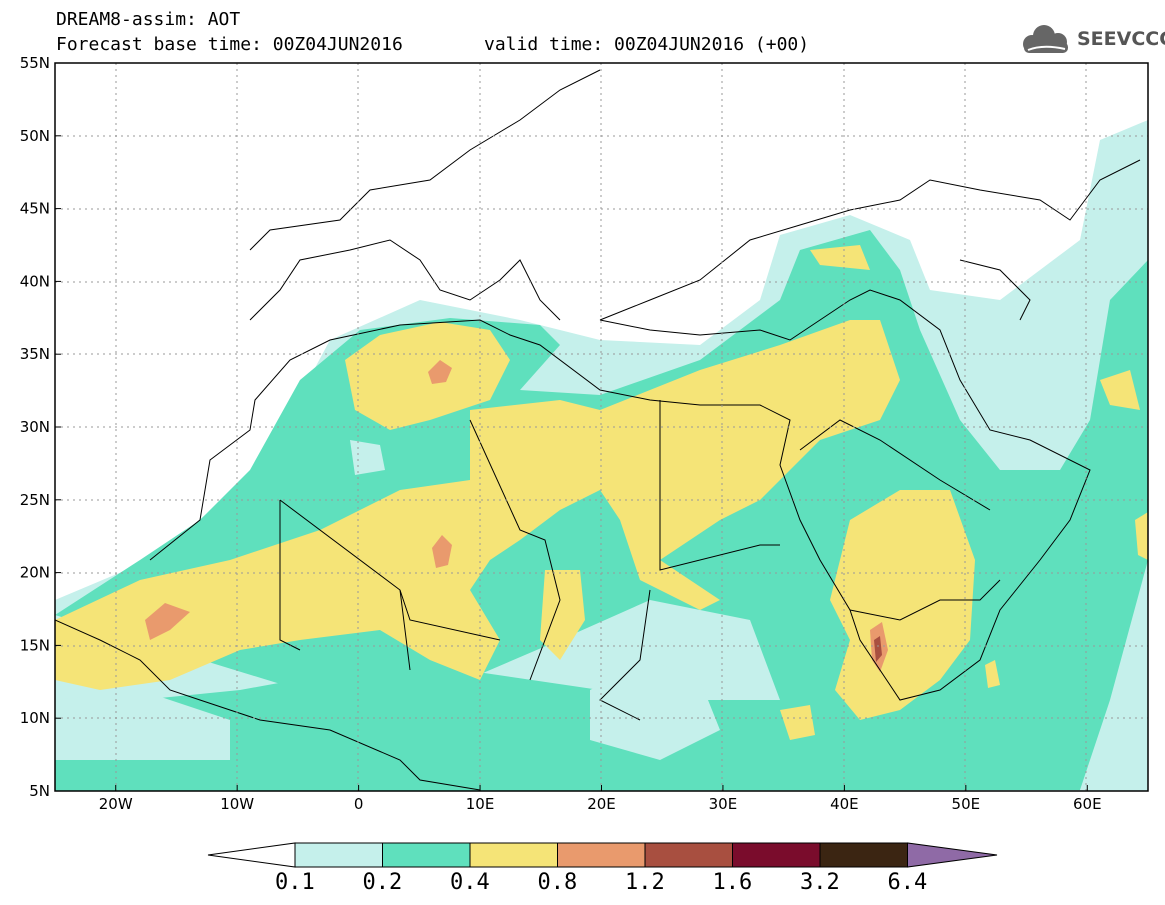  I want to click on colorbar, so click(602, 855).